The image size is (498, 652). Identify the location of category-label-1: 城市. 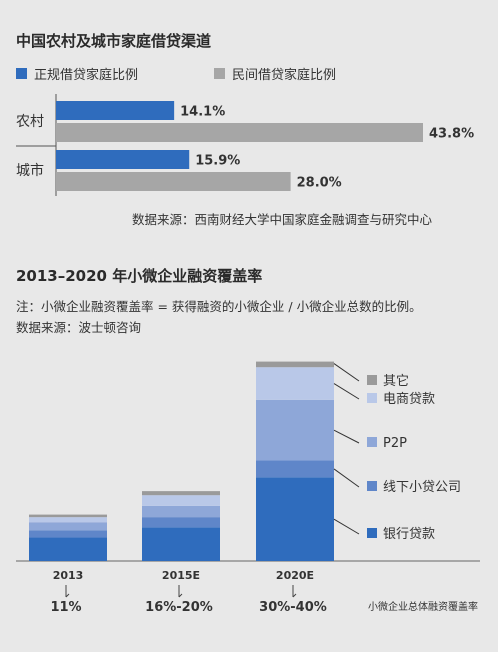
(30, 170).